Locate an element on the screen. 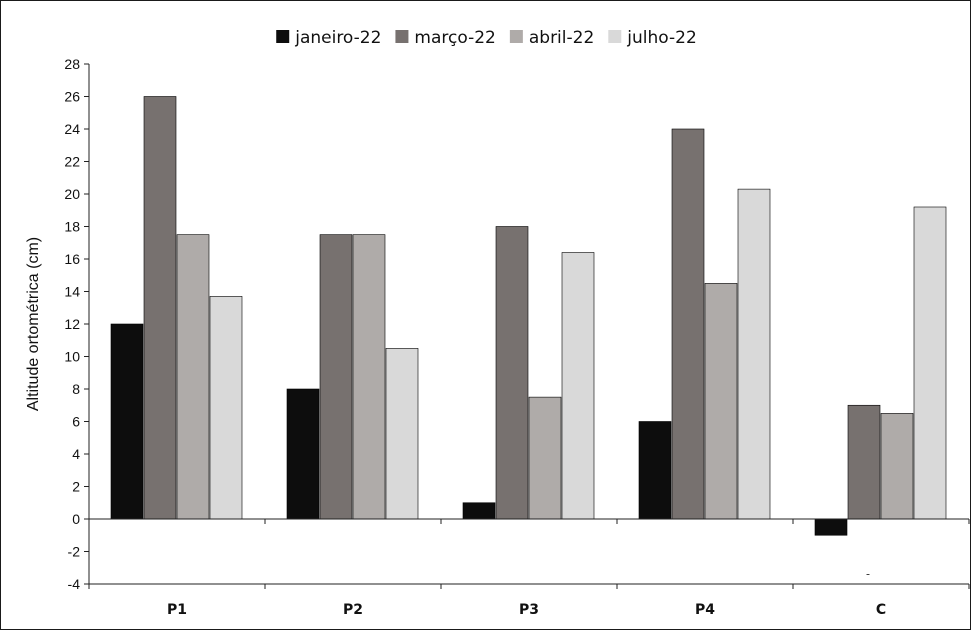 Image resolution: width=971 pixels, height=631 pixels. y-tick-label: 18 is located at coordinates (72, 227).